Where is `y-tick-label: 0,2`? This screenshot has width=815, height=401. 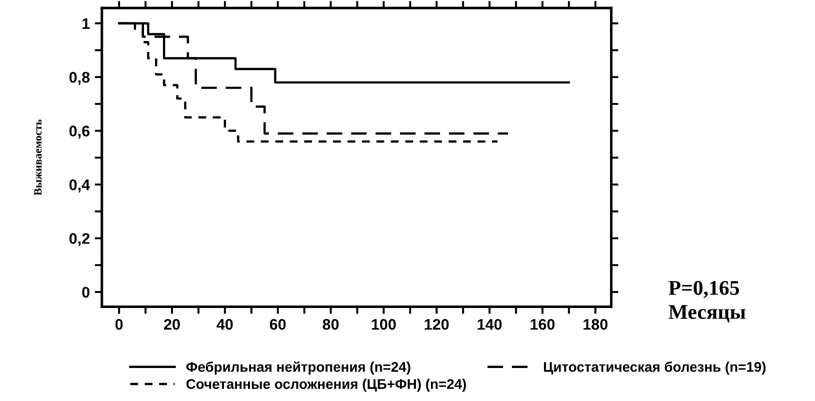 y-tick-label: 0,2 is located at coordinates (79, 239).